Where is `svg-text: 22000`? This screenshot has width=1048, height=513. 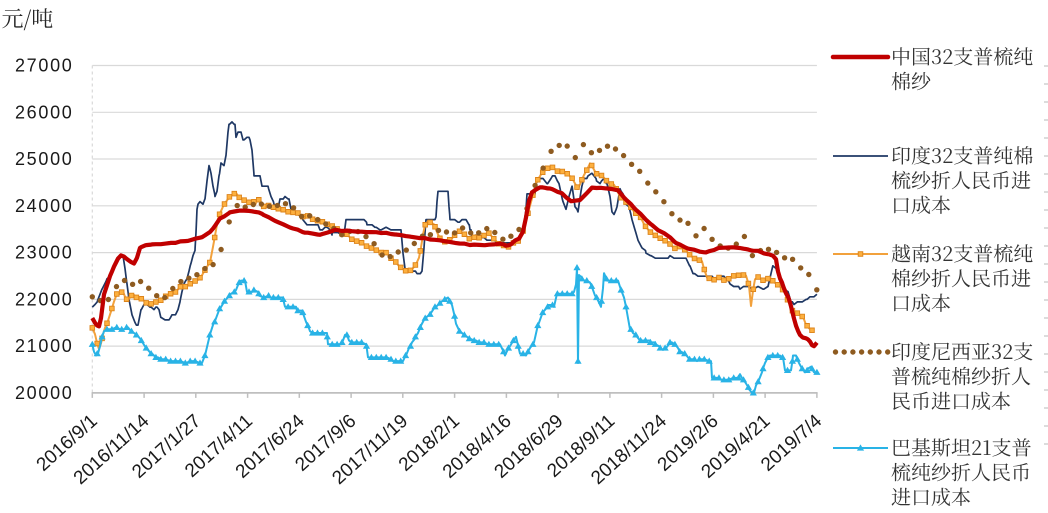
svg-text: 22000 is located at coordinates (44, 299).